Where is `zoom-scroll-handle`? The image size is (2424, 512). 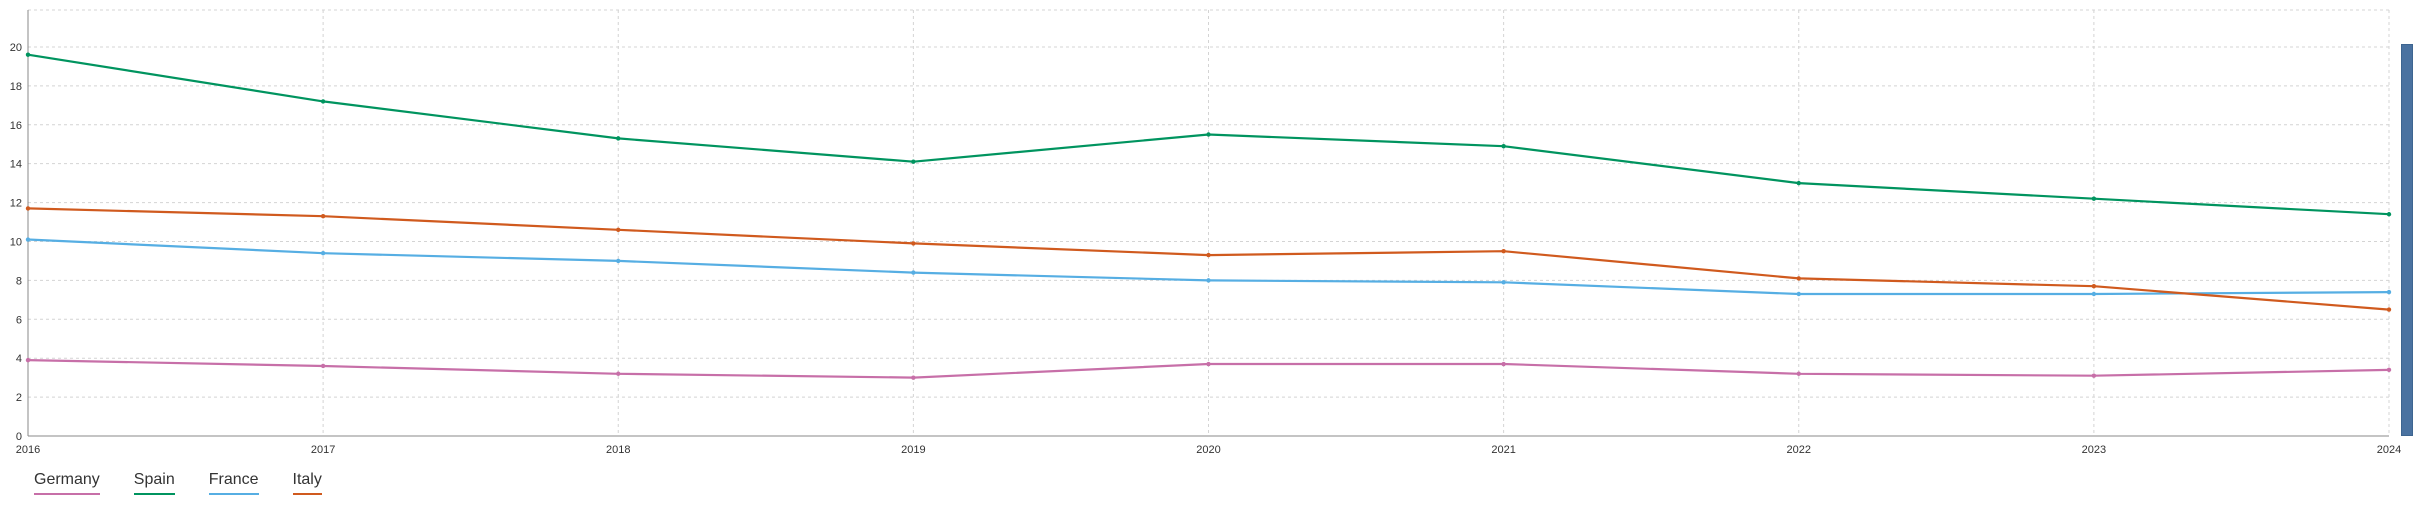
zoom-scroll-handle is located at coordinates (2407, 240).